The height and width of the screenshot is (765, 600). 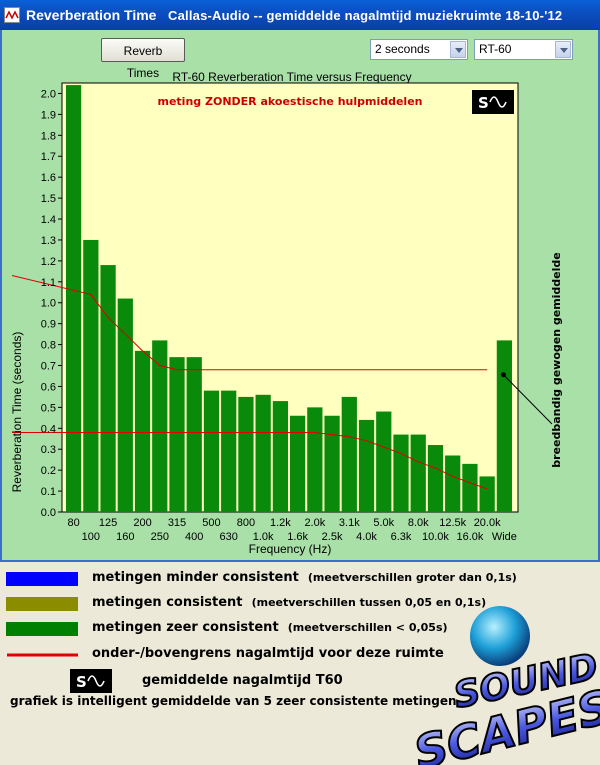 I want to click on mode-select: RT-60, so click(x=523, y=49).